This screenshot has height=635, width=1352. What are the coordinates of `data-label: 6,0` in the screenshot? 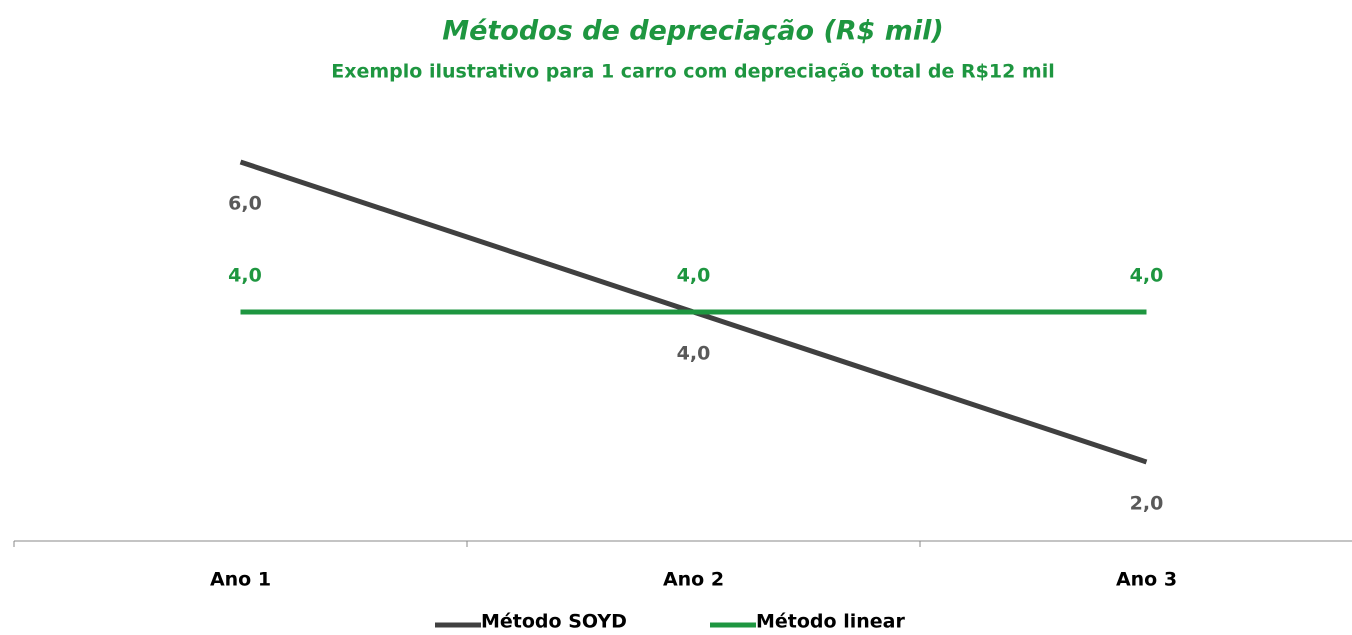 It's located at (245, 204).